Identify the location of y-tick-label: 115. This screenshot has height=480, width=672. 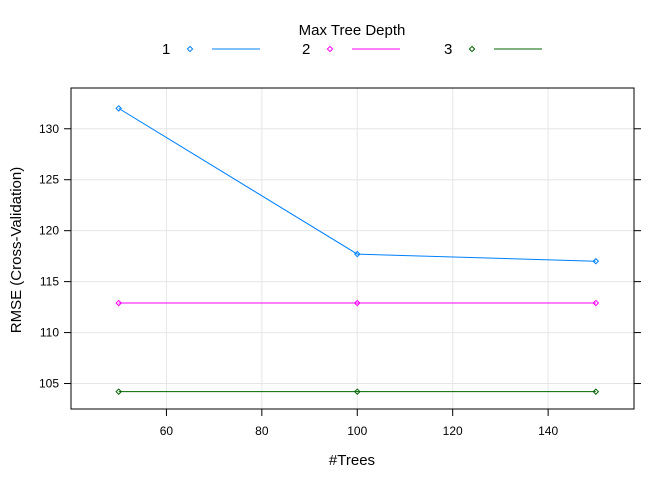
(49, 282).